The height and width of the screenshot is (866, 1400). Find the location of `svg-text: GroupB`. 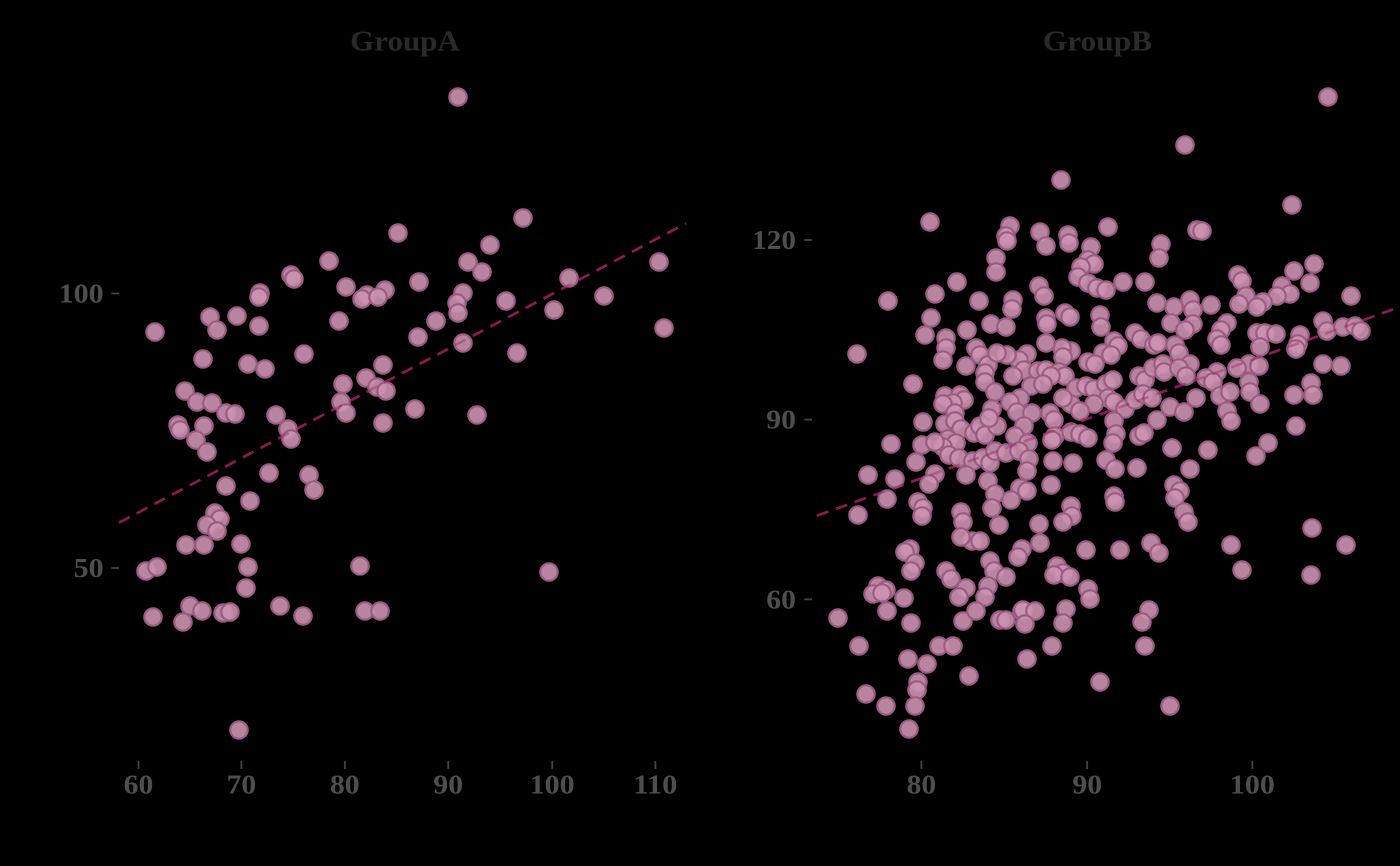

svg-text: GroupB is located at coordinates (1097, 42).